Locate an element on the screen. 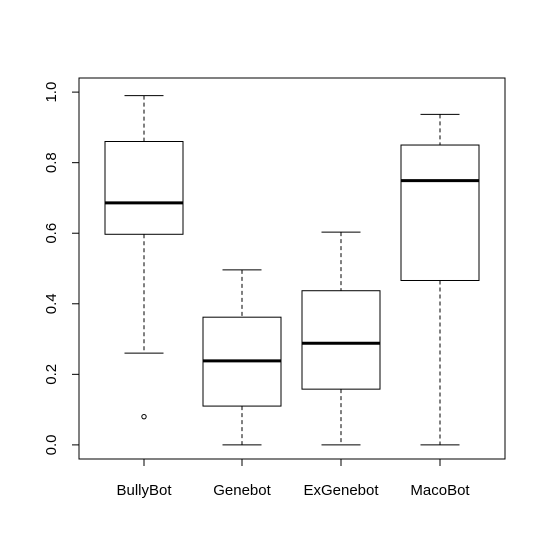 The image size is (546, 558). x-category-label: MacoBot is located at coordinates (440, 490).